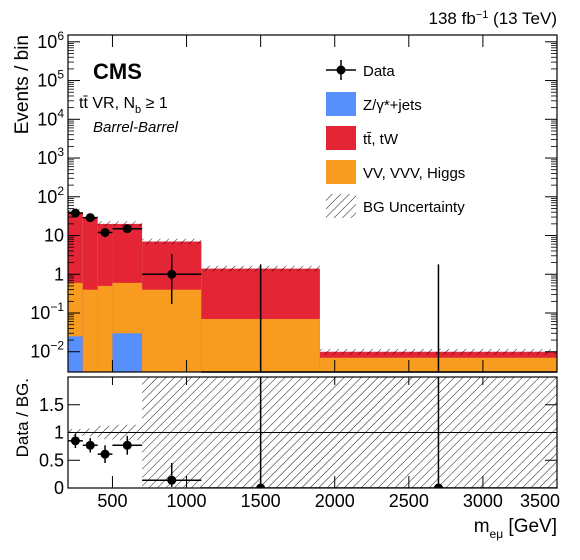 Image resolution: width=580 pixels, height=560 pixels. I want to click on ratio-y-axis-title: Data / BG., so click(22, 417).